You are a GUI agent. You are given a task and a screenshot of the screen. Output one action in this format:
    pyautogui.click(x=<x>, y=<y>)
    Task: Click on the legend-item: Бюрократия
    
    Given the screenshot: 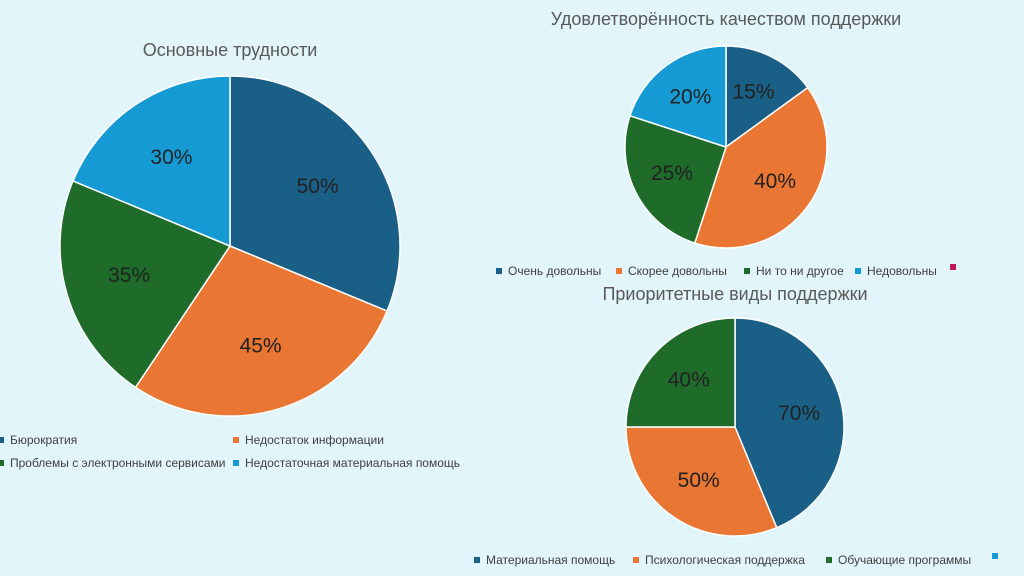 What is the action you would take?
    pyautogui.click(x=38, y=440)
    